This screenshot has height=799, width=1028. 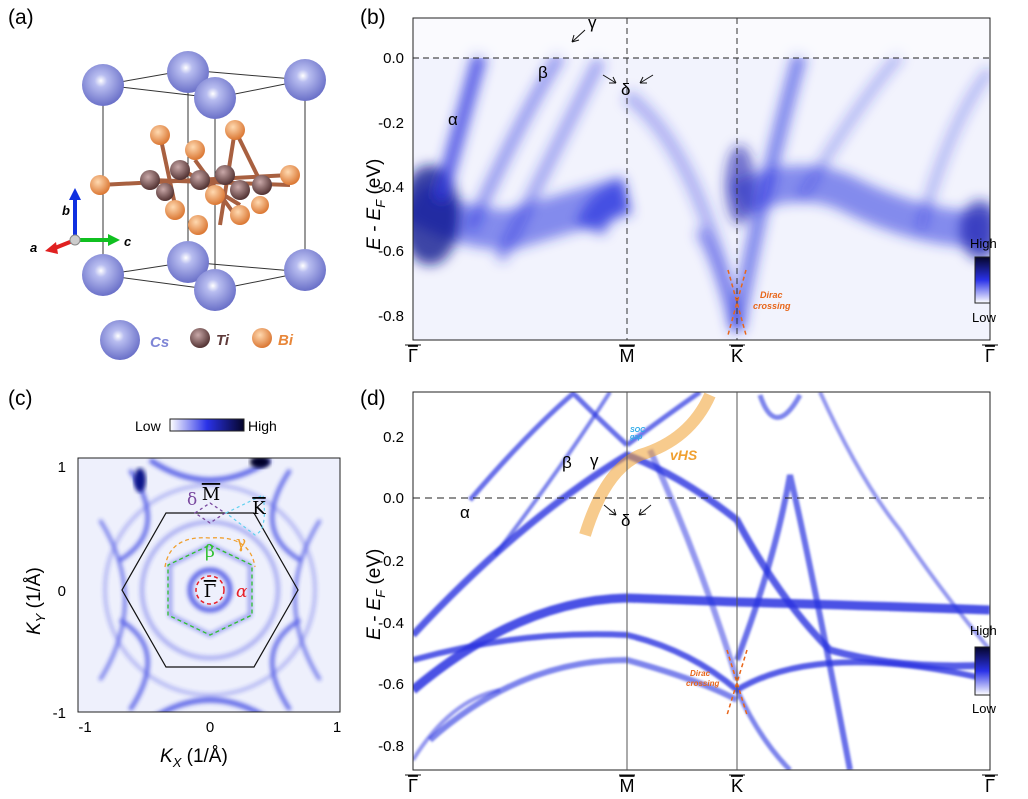 I want to click on y-ticks: 0.2 0.0 -0.2 -0.4 -0.6 -0.8, so click(x=391, y=592).